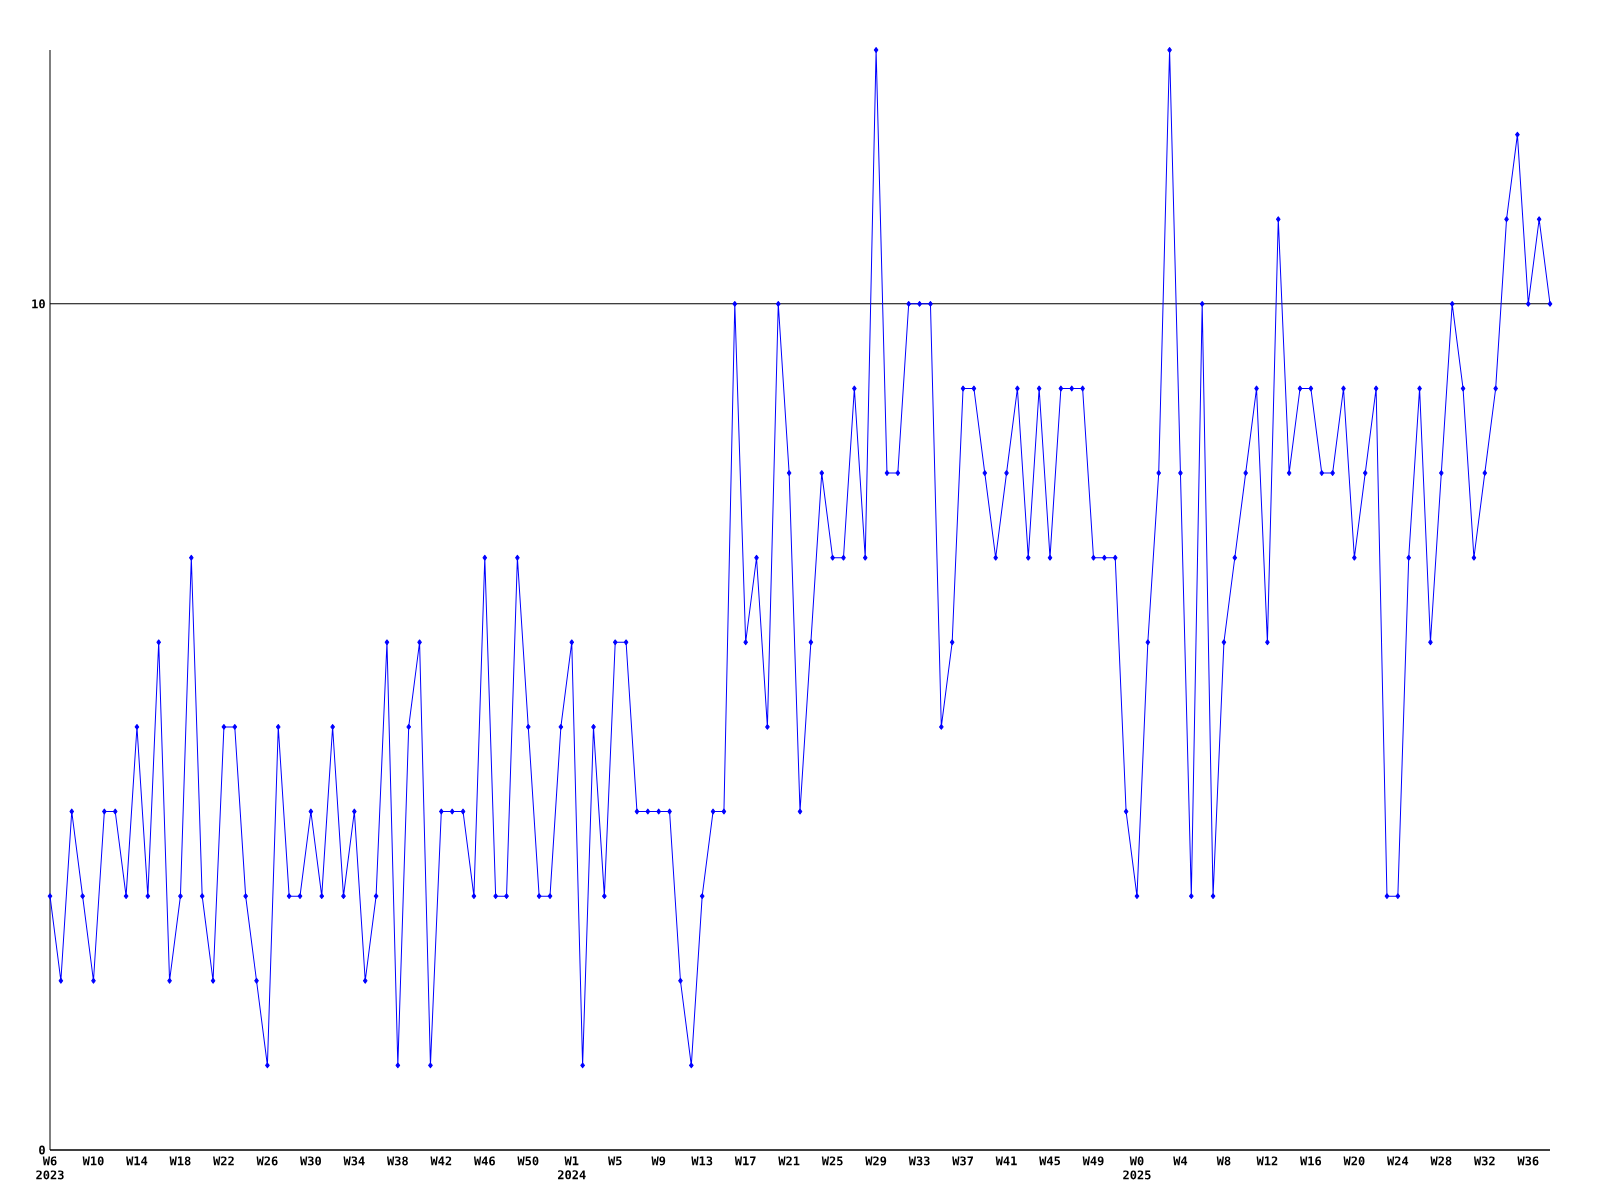  Describe the element at coordinates (528, 1161) in the screenshot. I see `x-tick-label: W50` at that location.